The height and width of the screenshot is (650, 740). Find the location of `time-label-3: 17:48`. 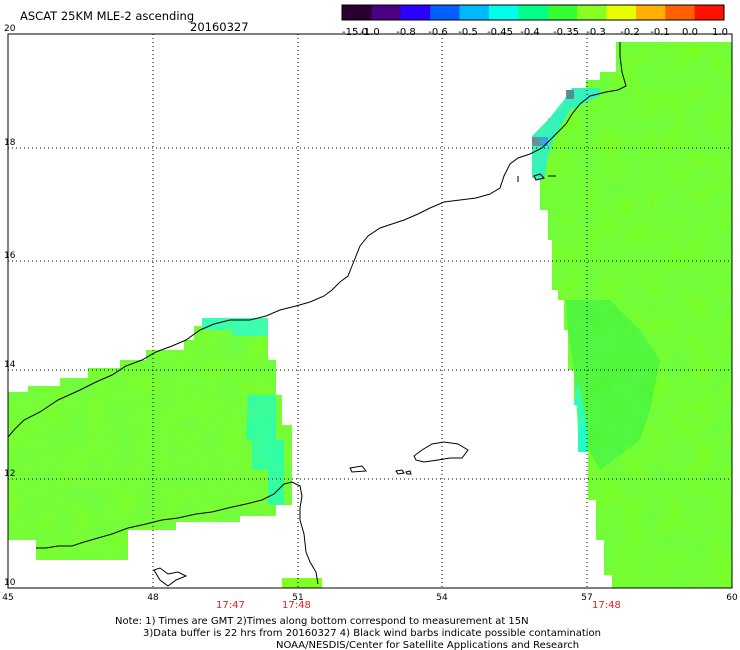

time-label-3: 17:48 is located at coordinates (606, 605).